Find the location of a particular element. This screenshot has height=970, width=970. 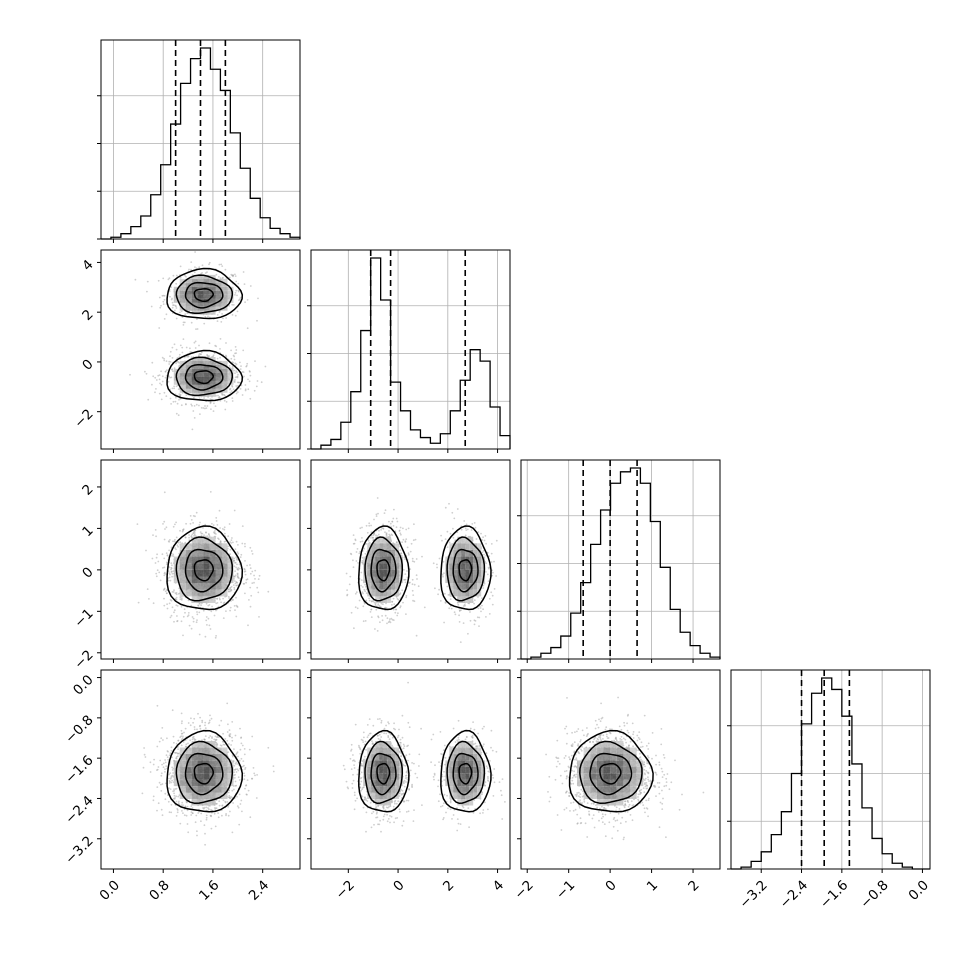

panel-frame is located at coordinates (200, 139).